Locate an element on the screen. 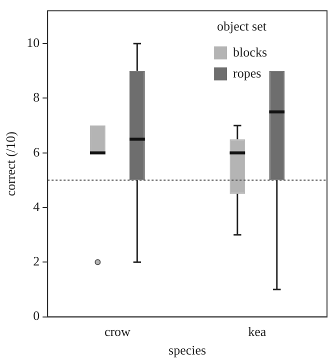 The width and height of the screenshot is (331, 359). y-axis-title: correct (/10) is located at coordinates (10, 163).